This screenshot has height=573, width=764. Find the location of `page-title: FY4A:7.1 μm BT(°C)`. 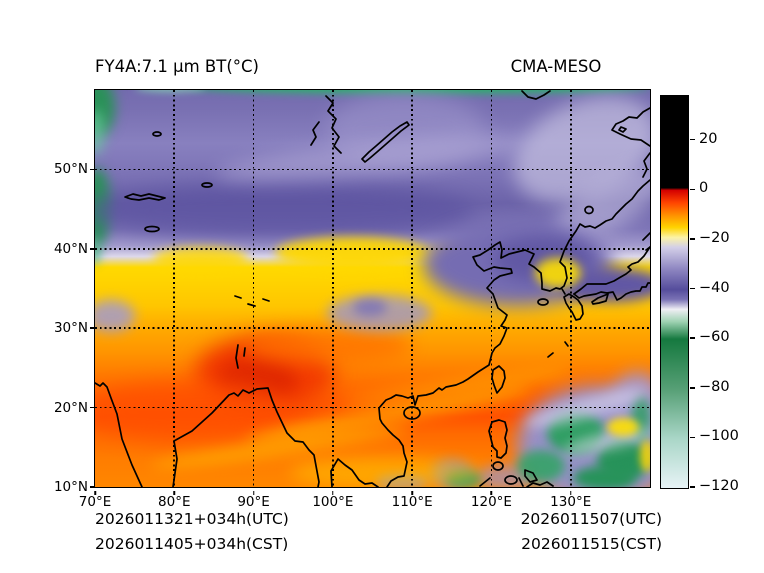

page-title: FY4A:7.1 μm BT(°C) is located at coordinates (177, 66).